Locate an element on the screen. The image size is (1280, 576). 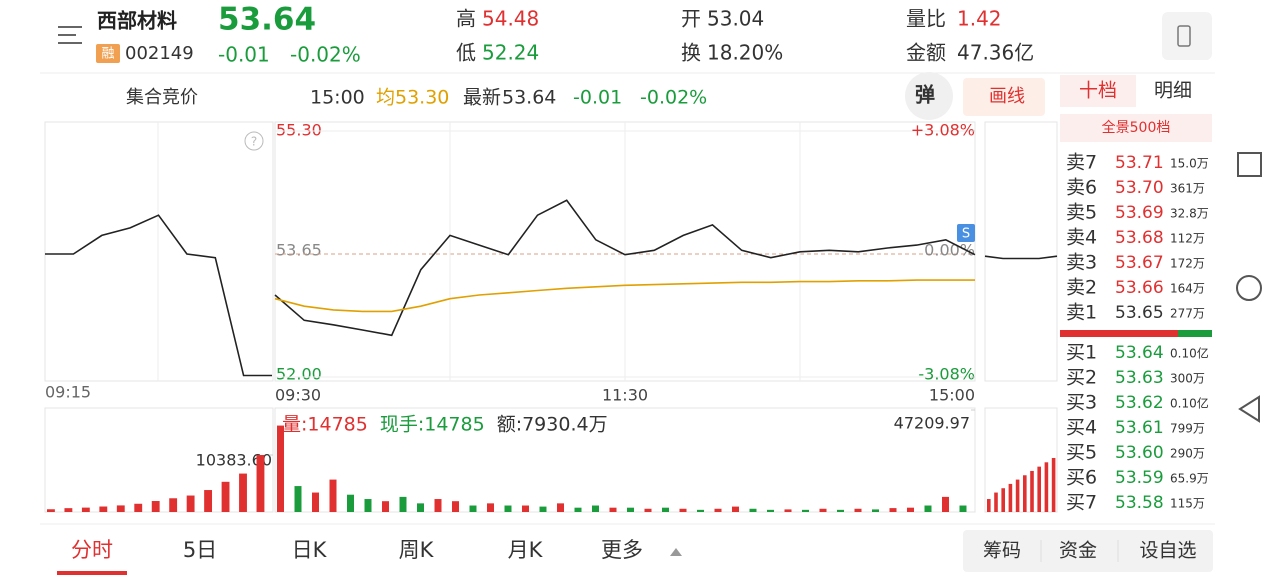
action-button: 筹码 is located at coordinates (1002, 551).